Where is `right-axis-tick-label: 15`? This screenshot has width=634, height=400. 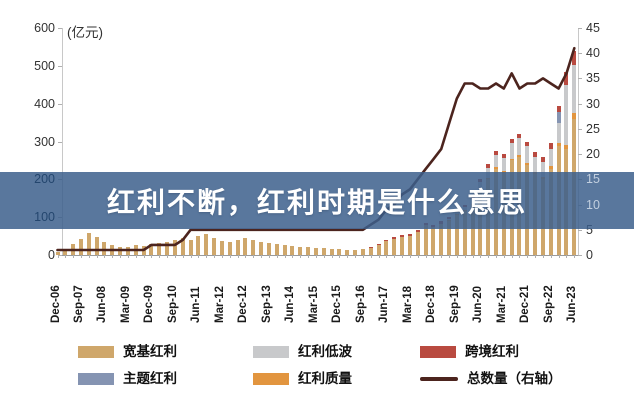 right-axis-tick-label: 15 is located at coordinates (593, 179).